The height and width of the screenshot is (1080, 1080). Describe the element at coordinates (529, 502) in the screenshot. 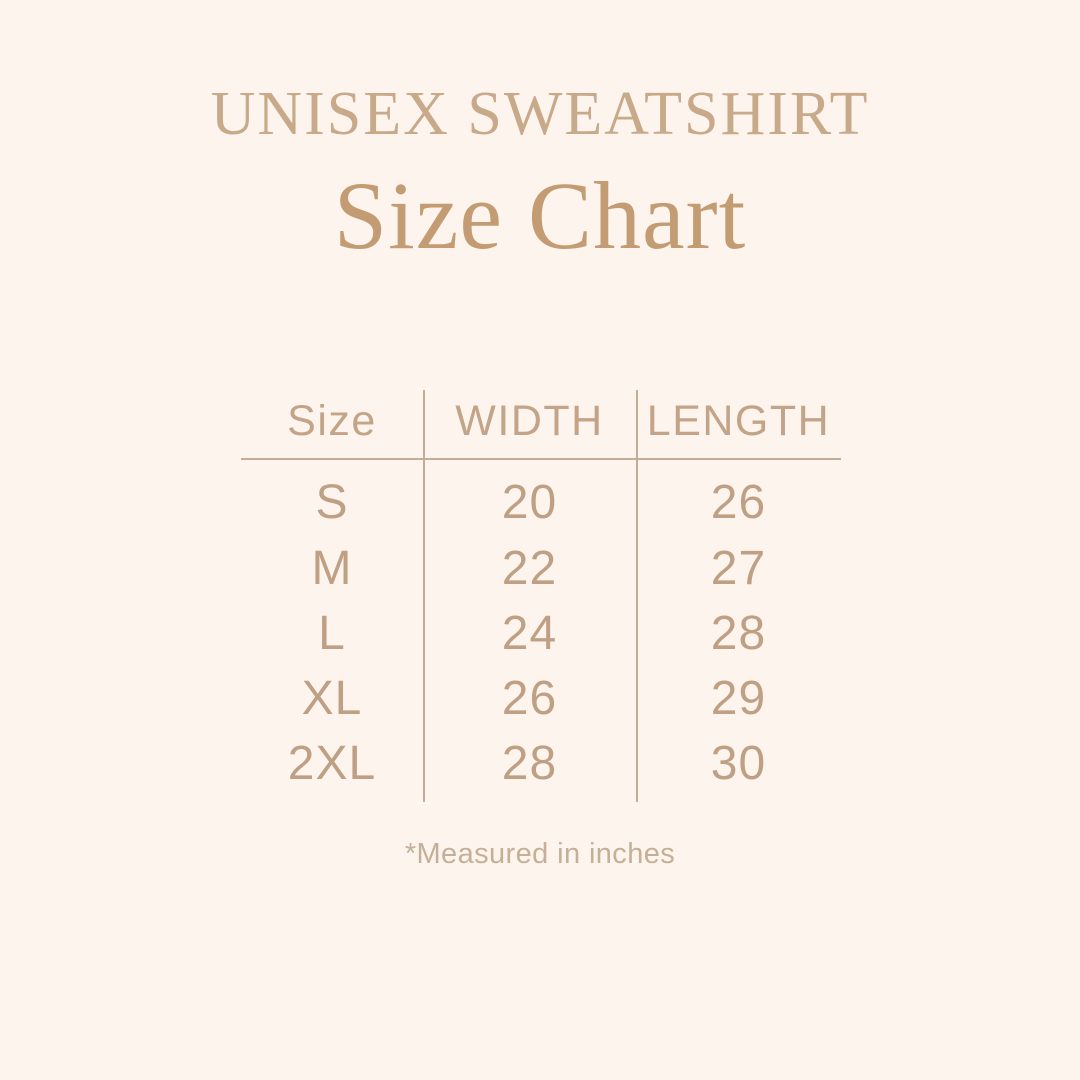

I see `cell-width: 20` at that location.